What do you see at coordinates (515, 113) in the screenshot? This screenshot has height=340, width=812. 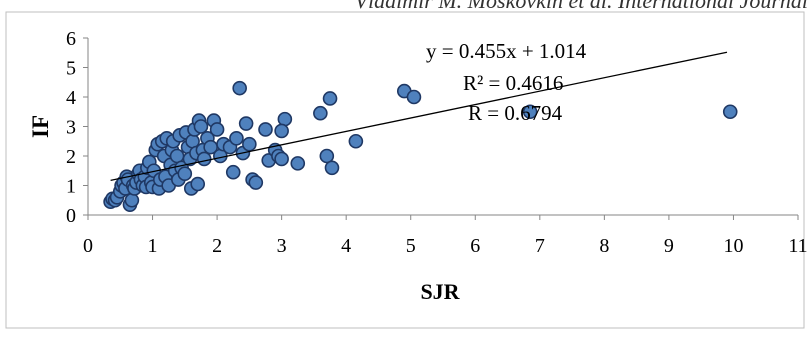 I see `r-label: R = 0.6794` at bounding box center [515, 113].